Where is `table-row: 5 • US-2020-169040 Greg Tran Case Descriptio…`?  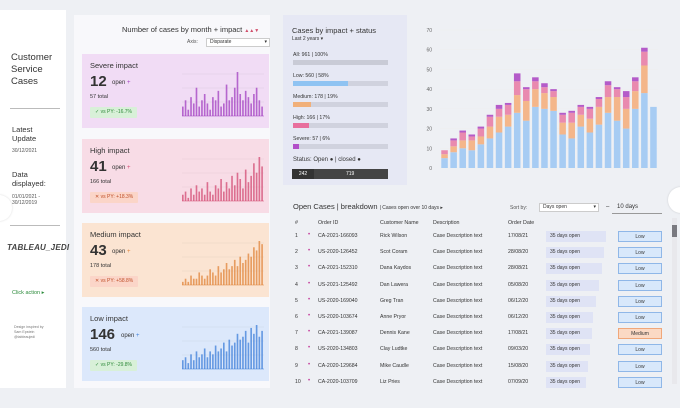 table-row: 5 • US-2020-169040 Greg Tran Case Descriptio… is located at coordinates (478, 302).